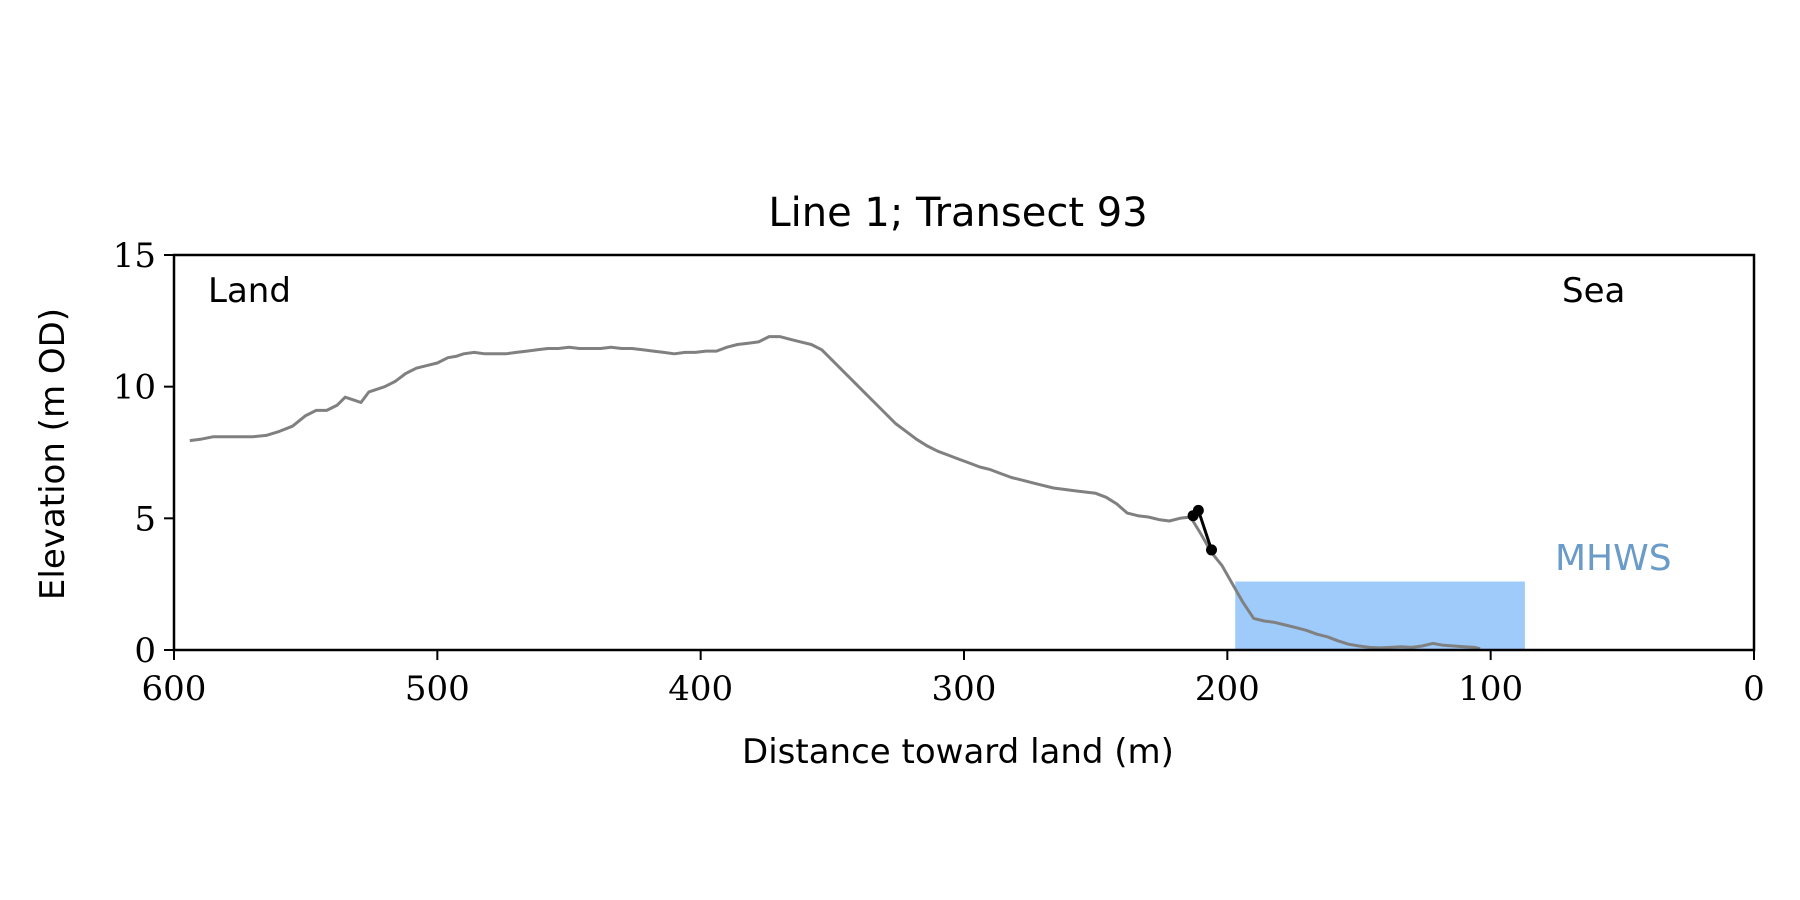 This screenshot has width=1800, height=900. I want to click on chart-title: Line 1; Transect 93, so click(957, 213).